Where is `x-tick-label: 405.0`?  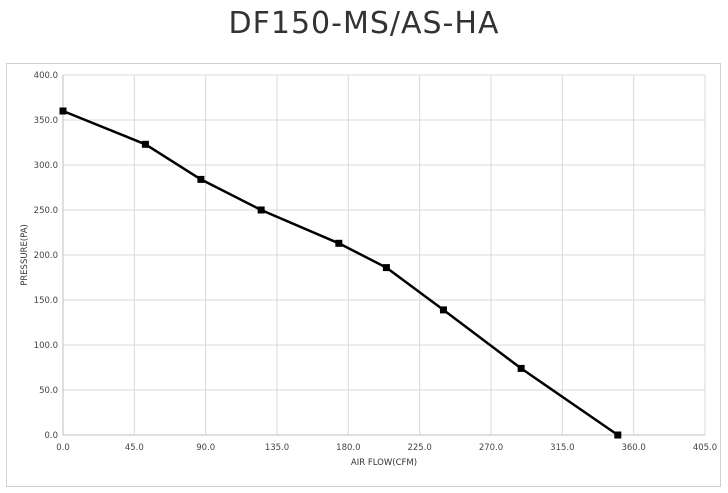 x-tick-label: 405.0 is located at coordinates (705, 448).